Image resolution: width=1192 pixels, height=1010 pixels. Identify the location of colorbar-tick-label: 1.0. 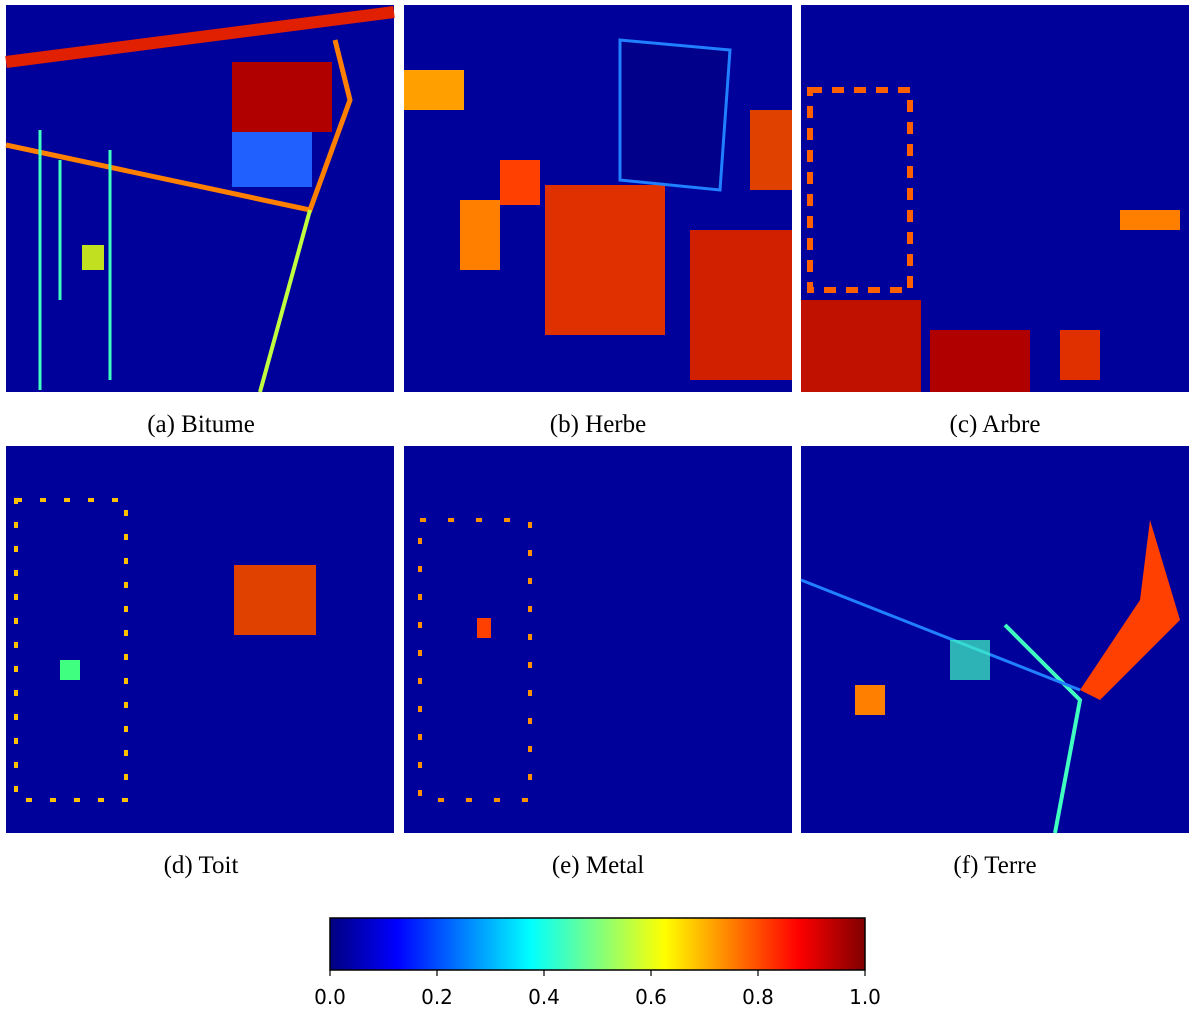
(865, 997).